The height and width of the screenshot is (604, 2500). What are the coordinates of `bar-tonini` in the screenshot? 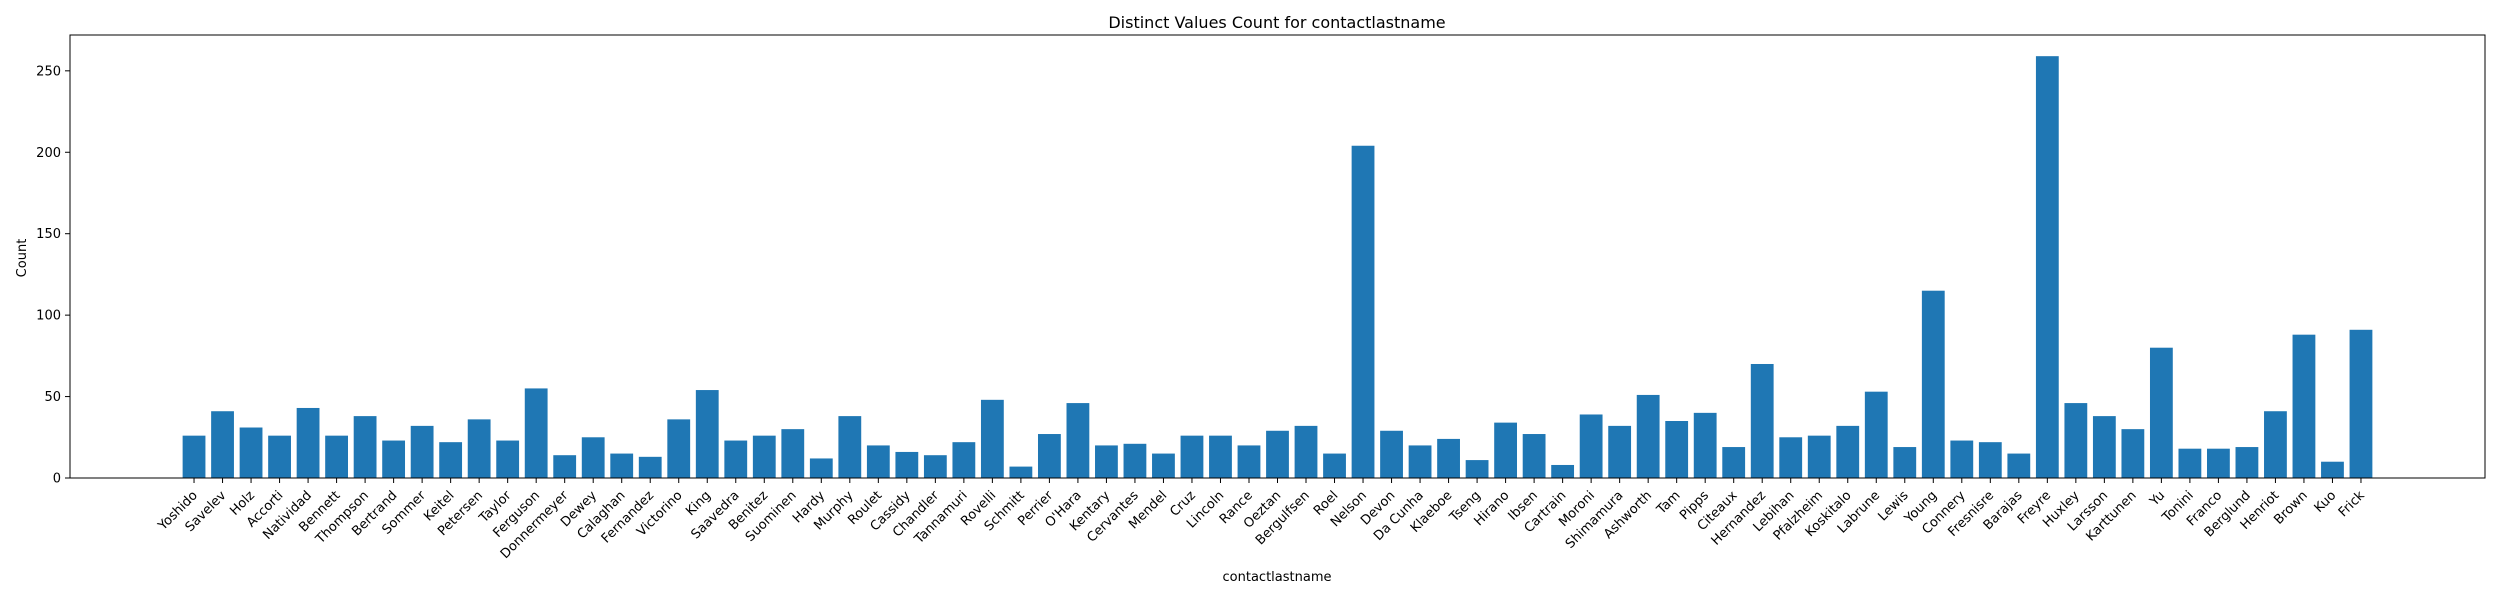 It's located at (2190, 463).